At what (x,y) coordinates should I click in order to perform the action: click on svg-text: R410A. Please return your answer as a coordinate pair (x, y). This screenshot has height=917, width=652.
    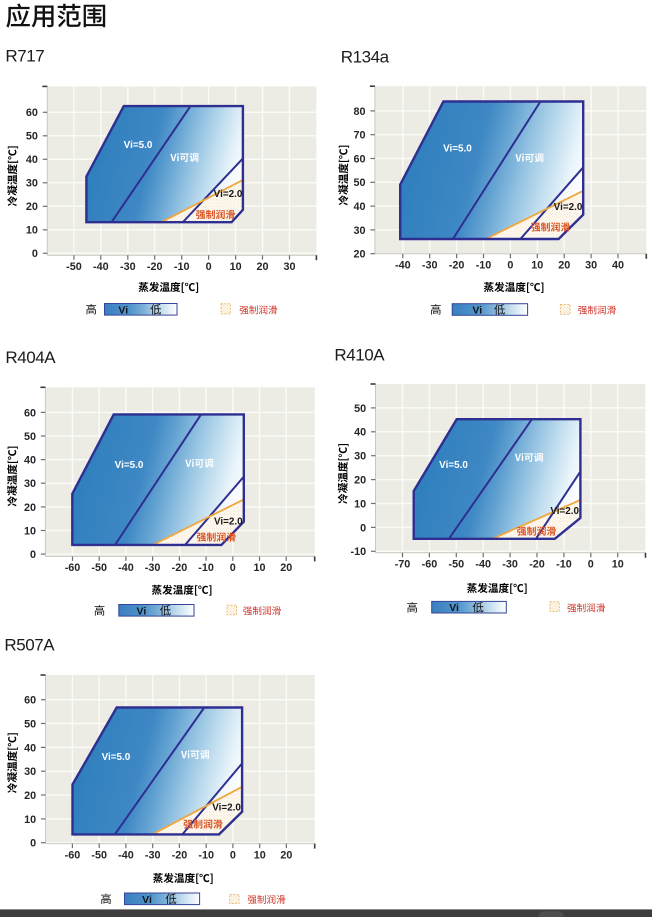
    Looking at the image, I should click on (359, 354).